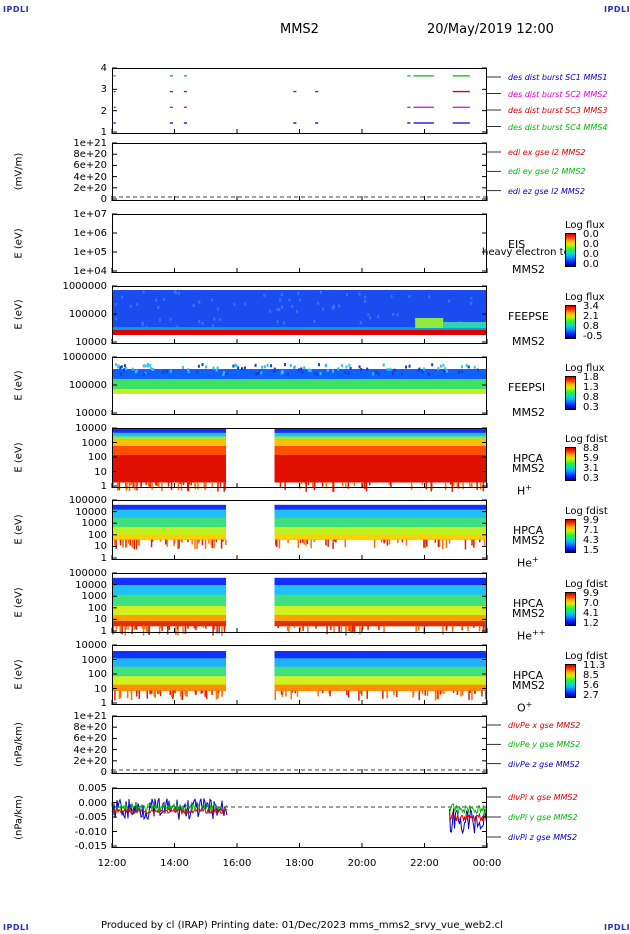 This screenshot has width=630, height=934. I want to click on feepsi-panel-frame, so click(299, 386).